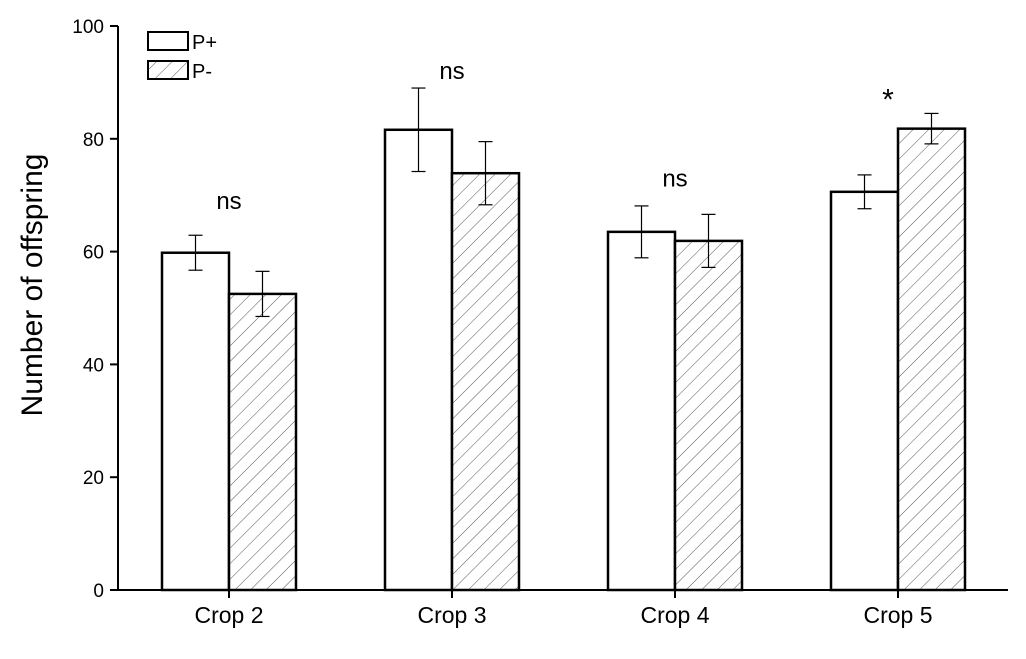  What do you see at coordinates (228, 615) in the screenshot?
I see `x-tick-label: Crop 2` at bounding box center [228, 615].